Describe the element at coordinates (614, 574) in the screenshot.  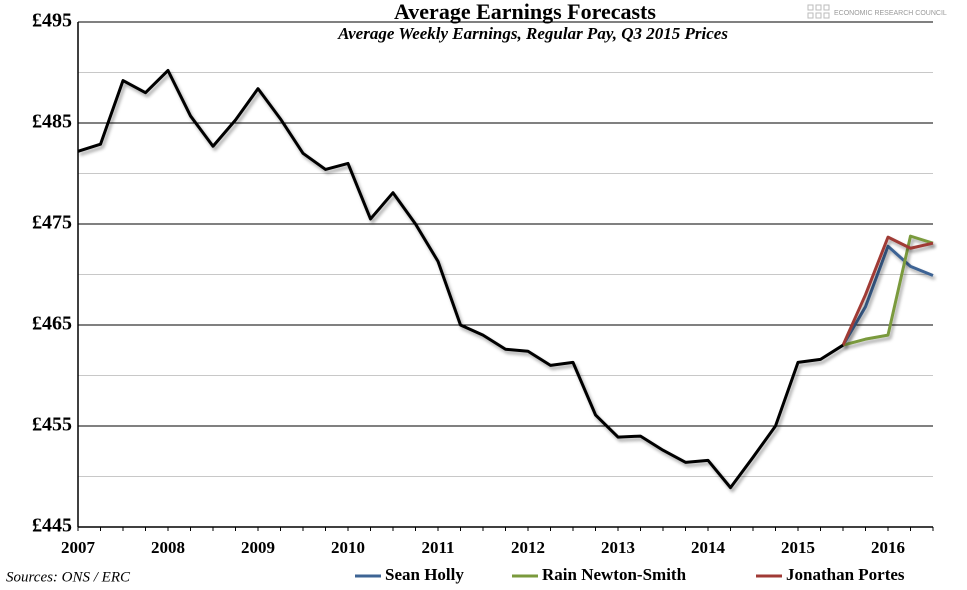
I see `legend-label: Rain Newton-Smith` at that location.